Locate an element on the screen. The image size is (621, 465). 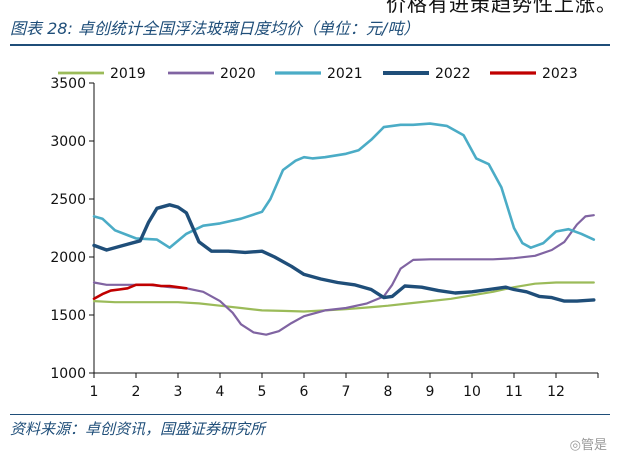
y-tick-label: 3500 is located at coordinates (68, 84).